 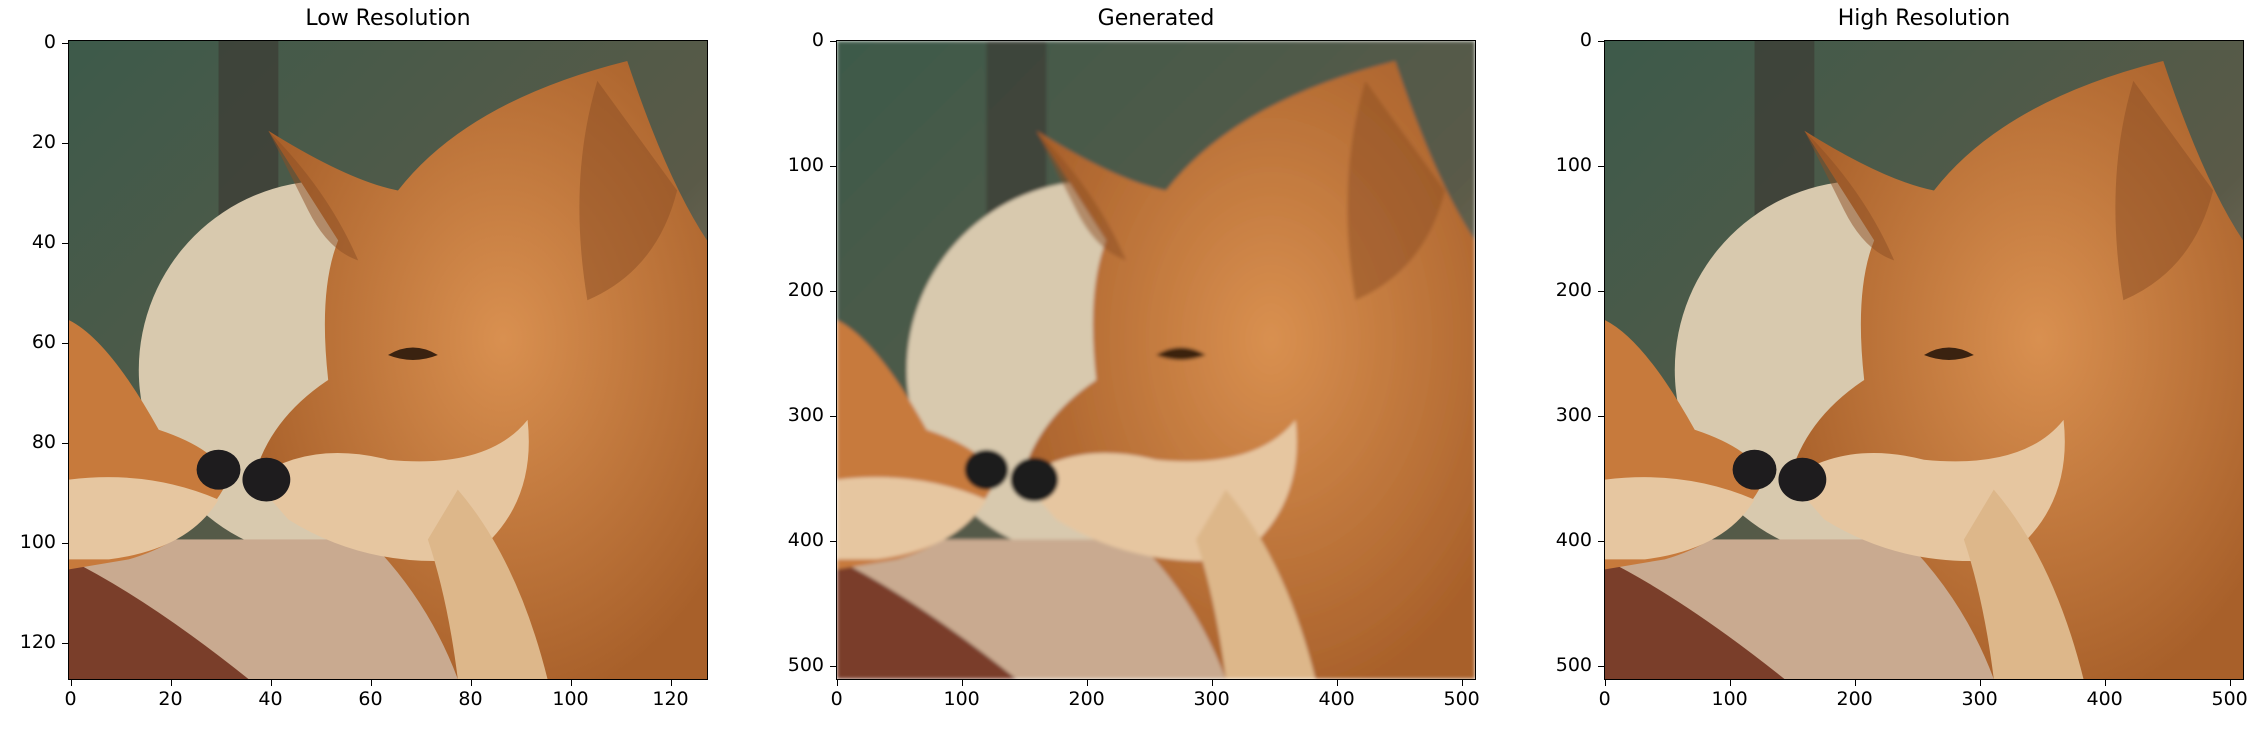 What do you see at coordinates (43, 441) in the screenshot?
I see `y-tick-label: 80` at bounding box center [43, 441].